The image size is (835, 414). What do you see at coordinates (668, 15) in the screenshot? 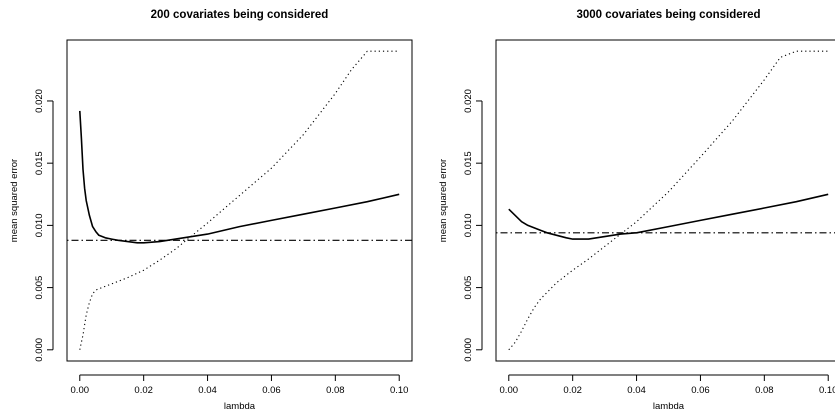
I see `chart-title: 3000 covariates being considered` at bounding box center [668, 15].